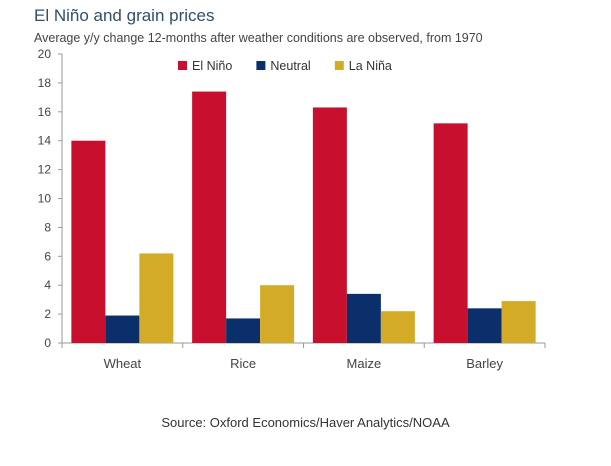  Describe the element at coordinates (484, 363) in the screenshot. I see `x-category-label: Barley` at that location.